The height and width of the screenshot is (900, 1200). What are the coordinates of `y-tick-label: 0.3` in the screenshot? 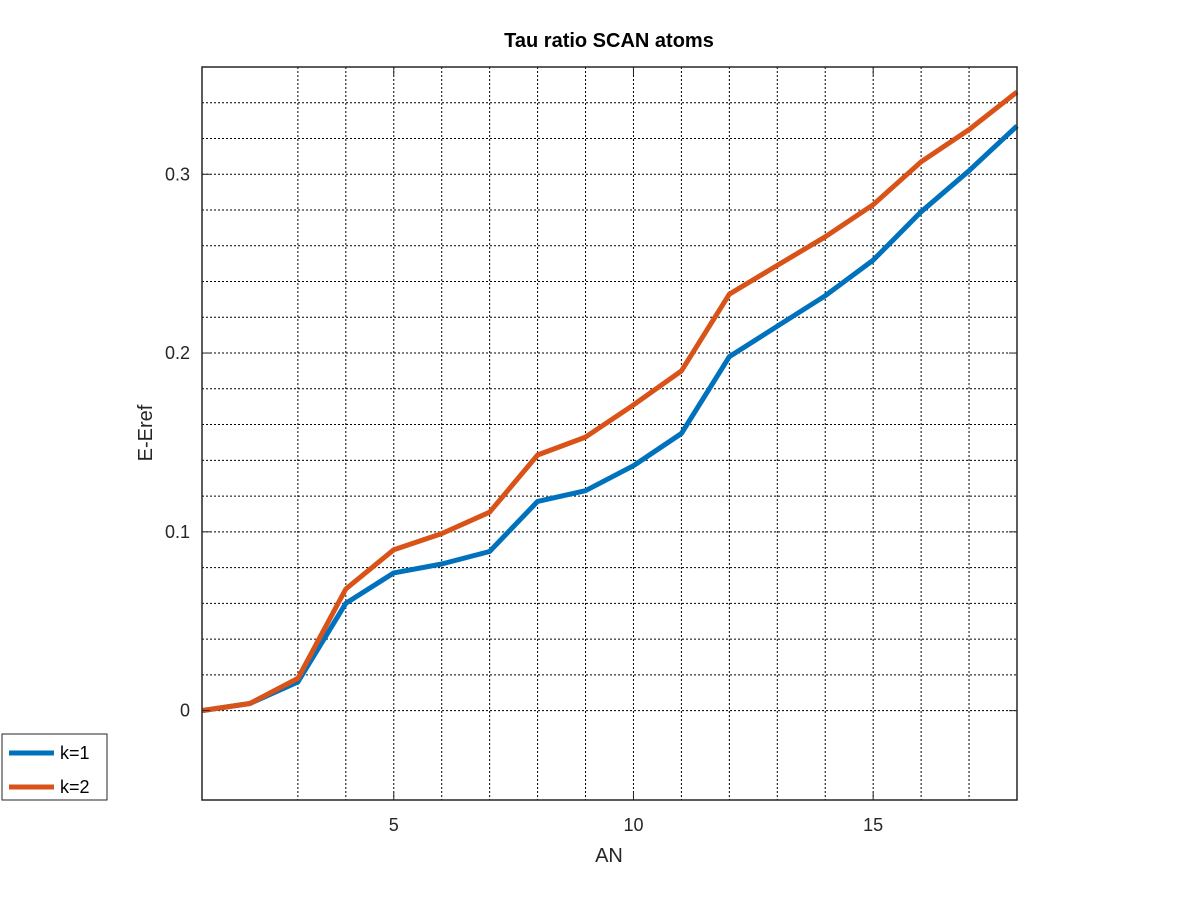 It's located at (177, 174).